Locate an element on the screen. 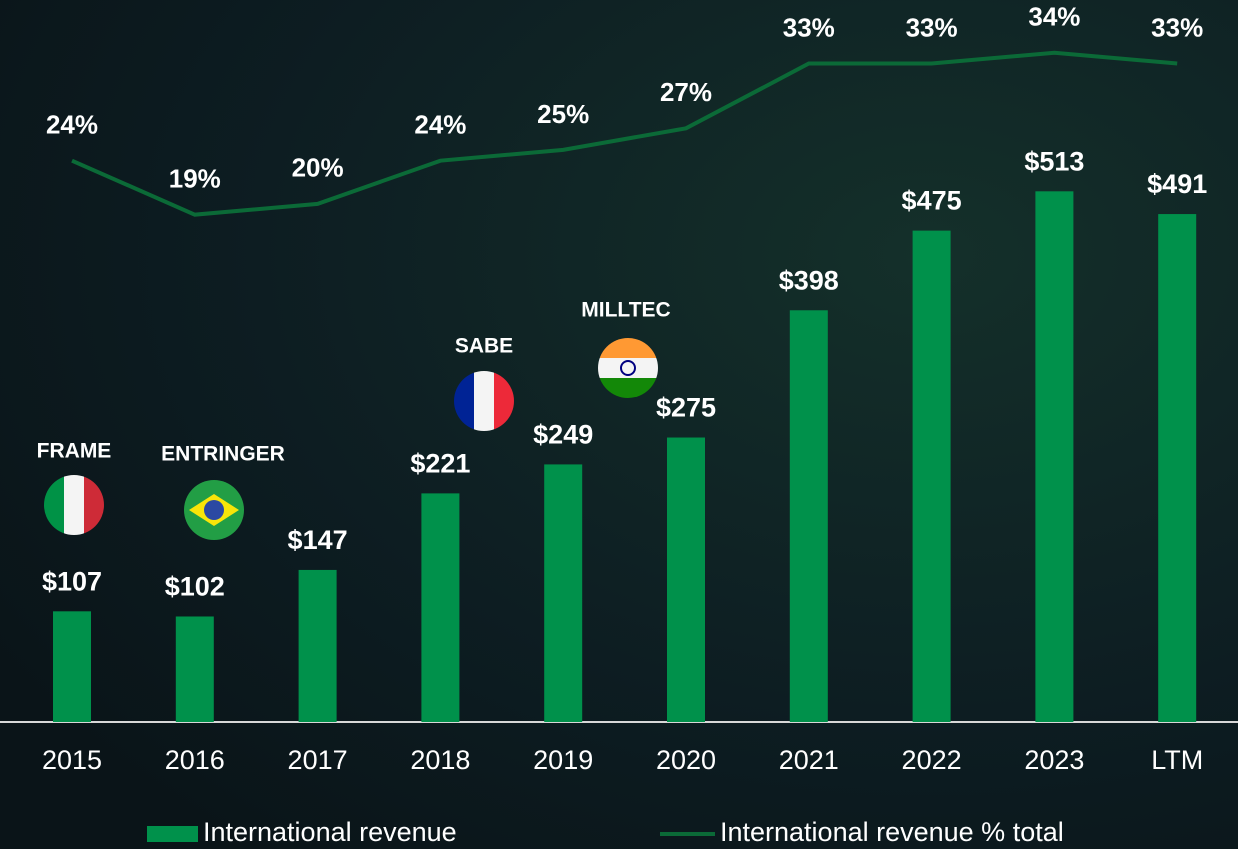  legend-label: International revenue % total is located at coordinates (892, 832).